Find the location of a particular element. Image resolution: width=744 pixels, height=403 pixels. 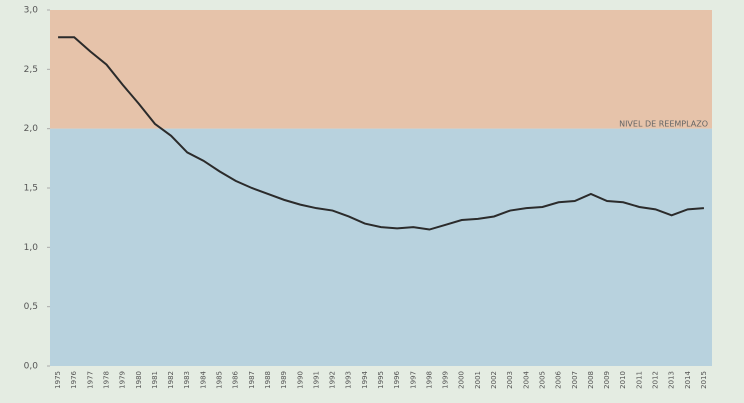

y-tick-label: 2,5 is located at coordinates (31, 70).